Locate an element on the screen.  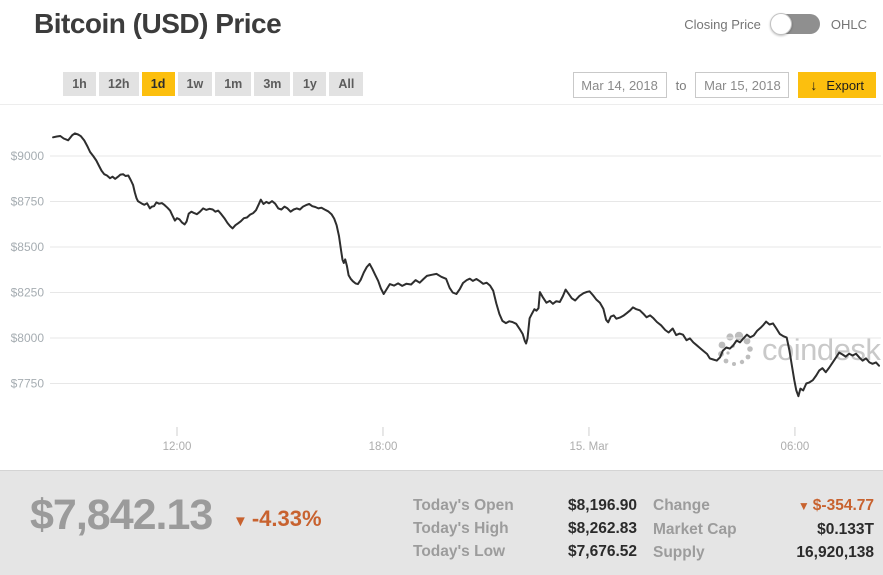
stat-row-low: Today's Low $7,676.52 is located at coordinates (525, 551).